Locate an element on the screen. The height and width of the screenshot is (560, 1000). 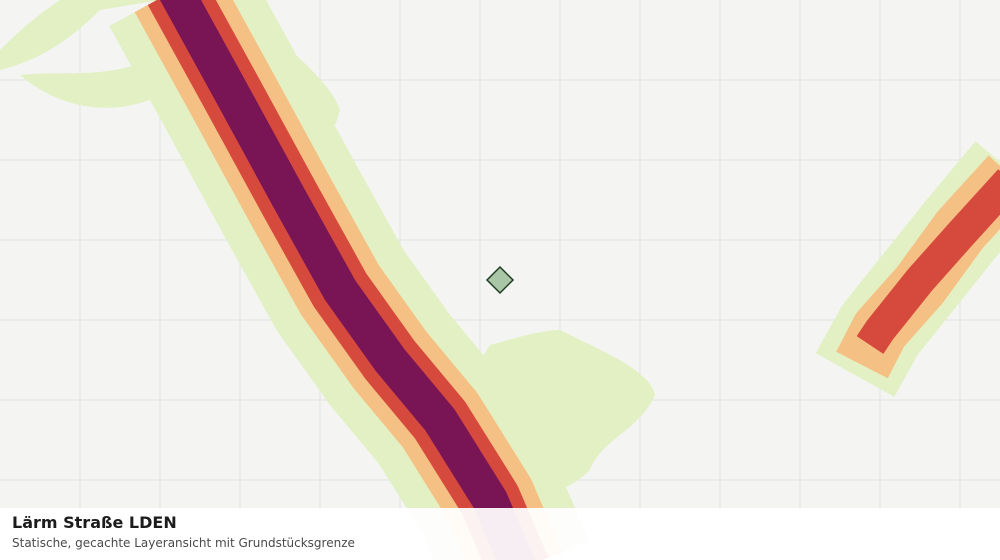
parcel-boundary is located at coordinates (500, 280).